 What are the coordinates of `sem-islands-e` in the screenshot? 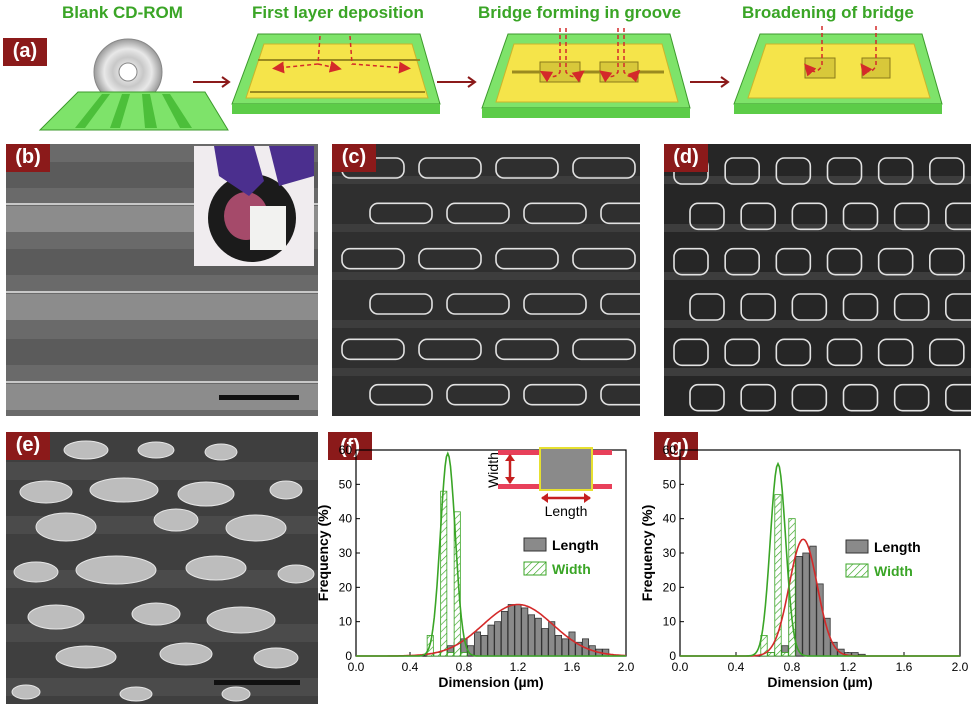 It's located at (162, 568).